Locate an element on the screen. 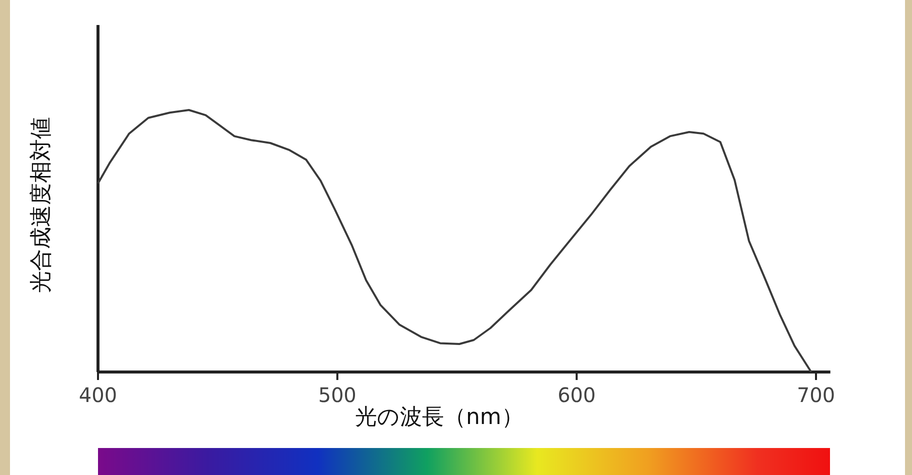  x-tick-label: 400 is located at coordinates (98, 395).